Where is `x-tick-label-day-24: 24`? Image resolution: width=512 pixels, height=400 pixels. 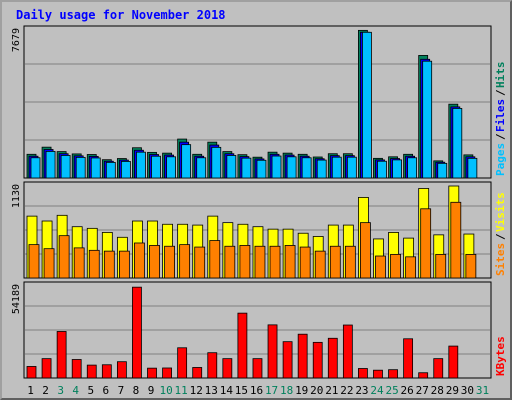 x-tick-label-day-24: 24 is located at coordinates (377, 390).